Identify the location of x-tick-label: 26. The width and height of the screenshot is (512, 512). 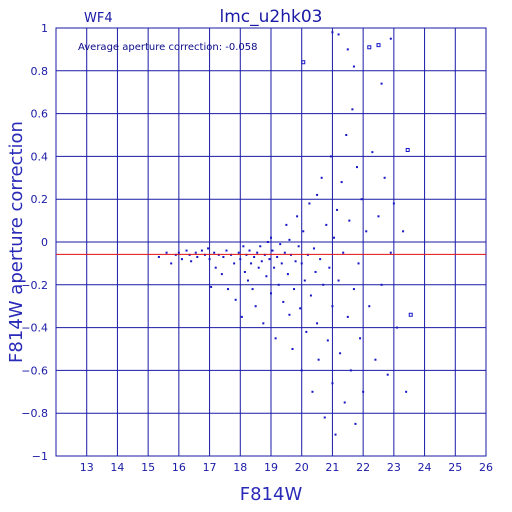
(486, 467).